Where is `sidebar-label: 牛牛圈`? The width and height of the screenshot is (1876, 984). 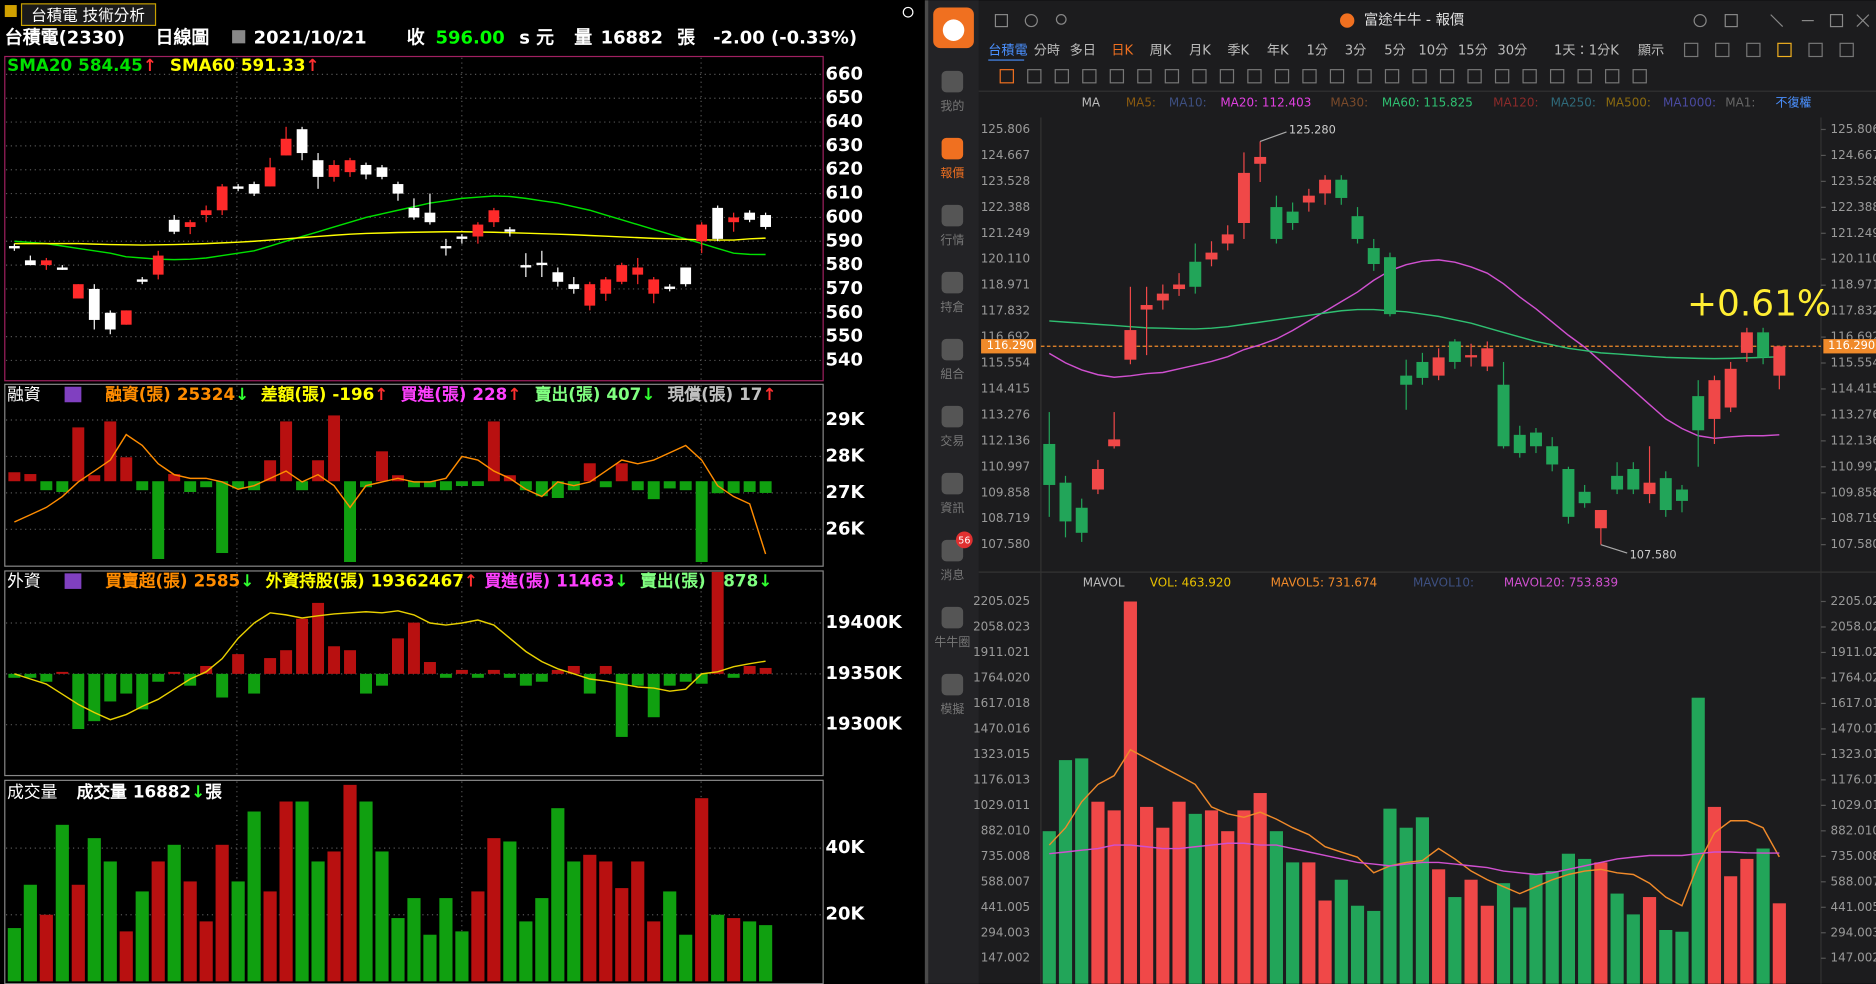 sidebar-label: 牛牛圈 is located at coordinates (952, 641).